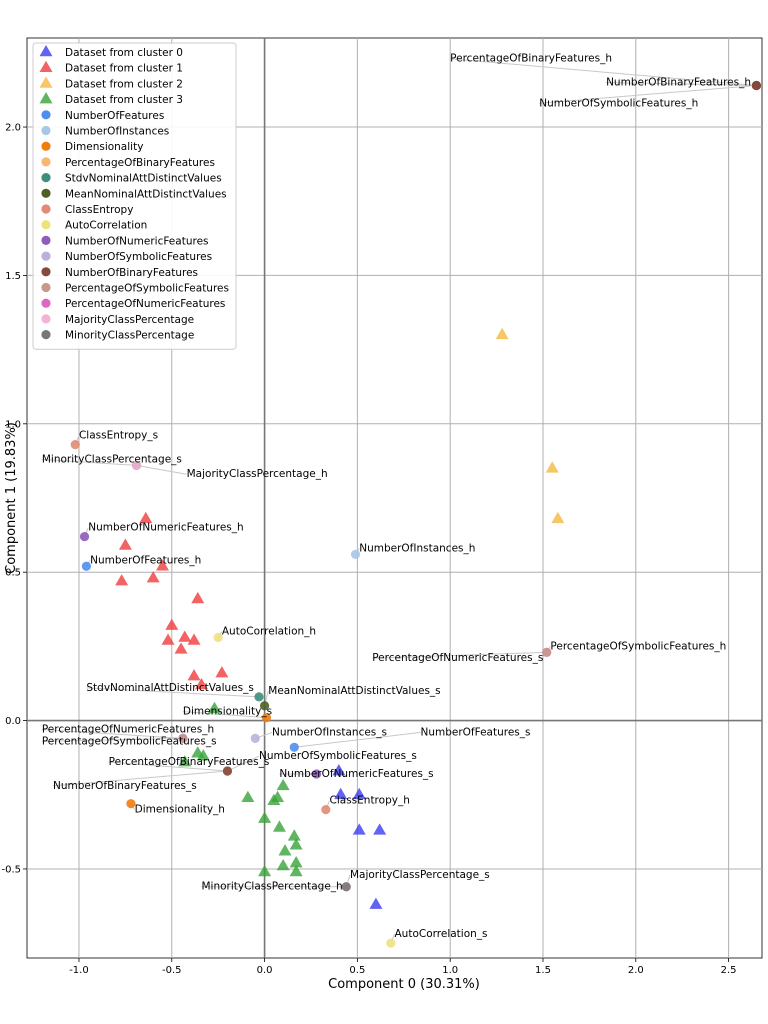 Image resolution: width=768 pixels, height=1024 pixels. What do you see at coordinates (165, 528) in the screenshot?
I see `feature-annotation: NumberOfNumericFeatures_h` at bounding box center [165, 528].